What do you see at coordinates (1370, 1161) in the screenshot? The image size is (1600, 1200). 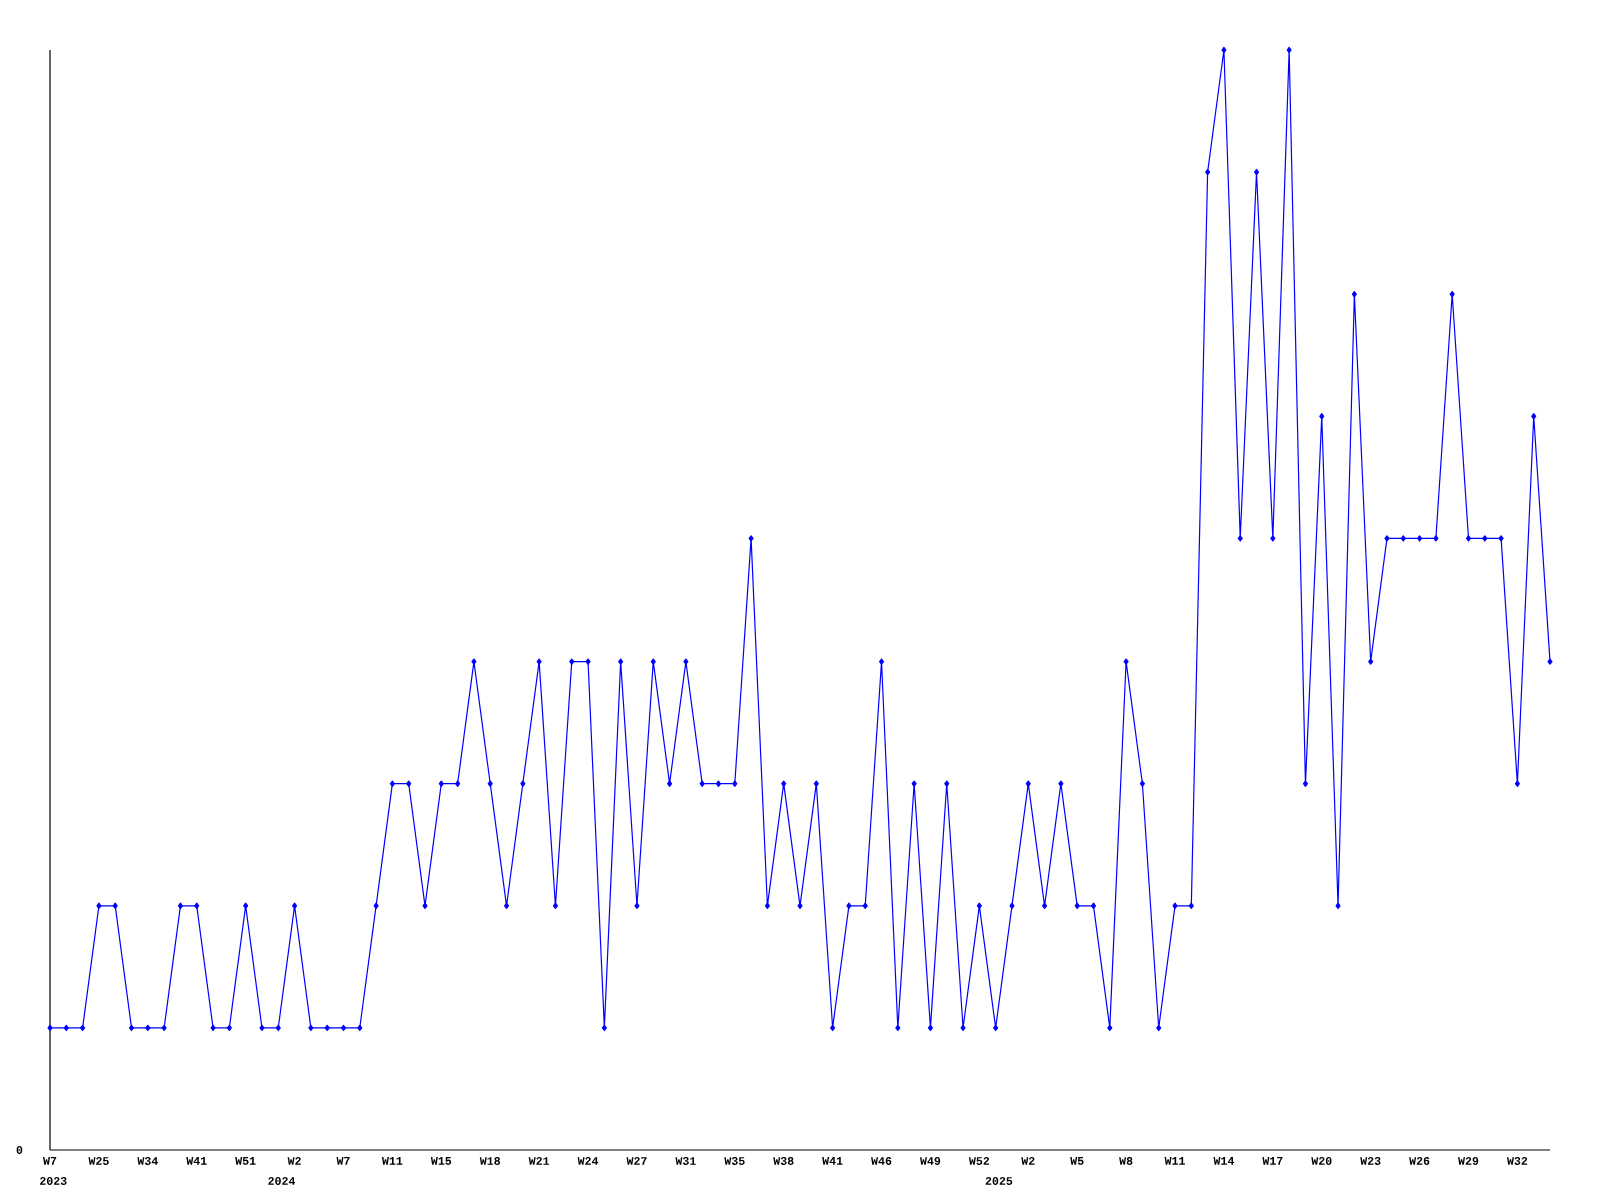 I see `x-tick-label: W23` at bounding box center [1370, 1161].